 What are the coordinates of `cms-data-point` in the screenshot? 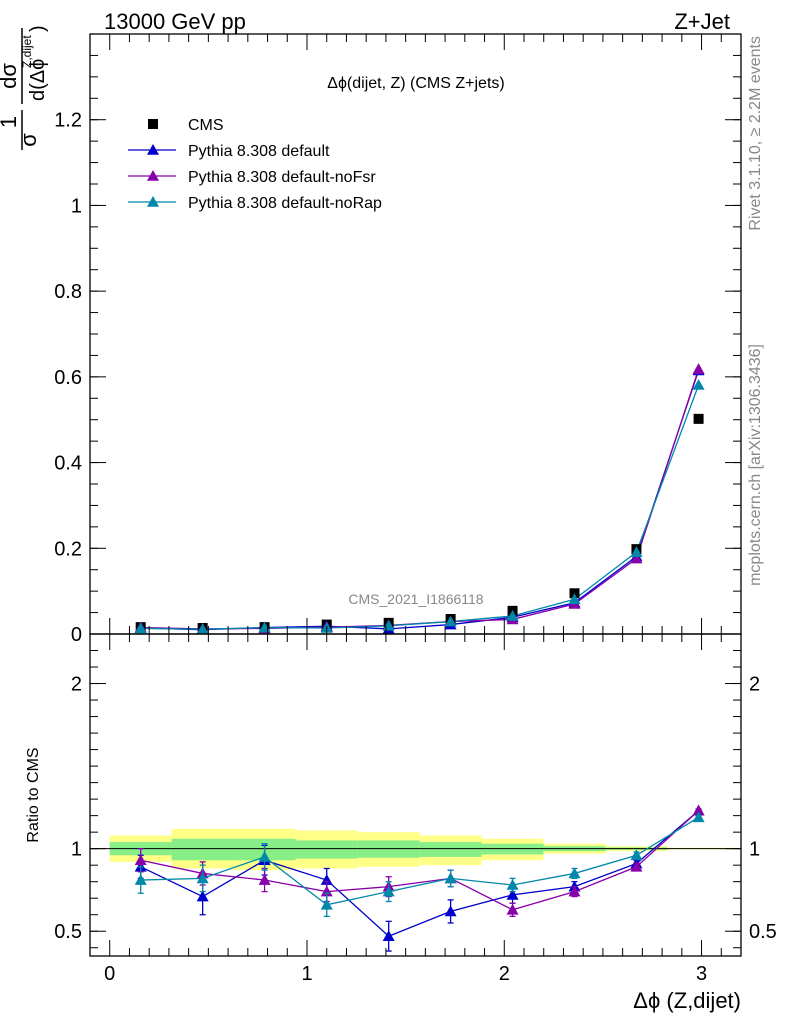 It's located at (698, 418).